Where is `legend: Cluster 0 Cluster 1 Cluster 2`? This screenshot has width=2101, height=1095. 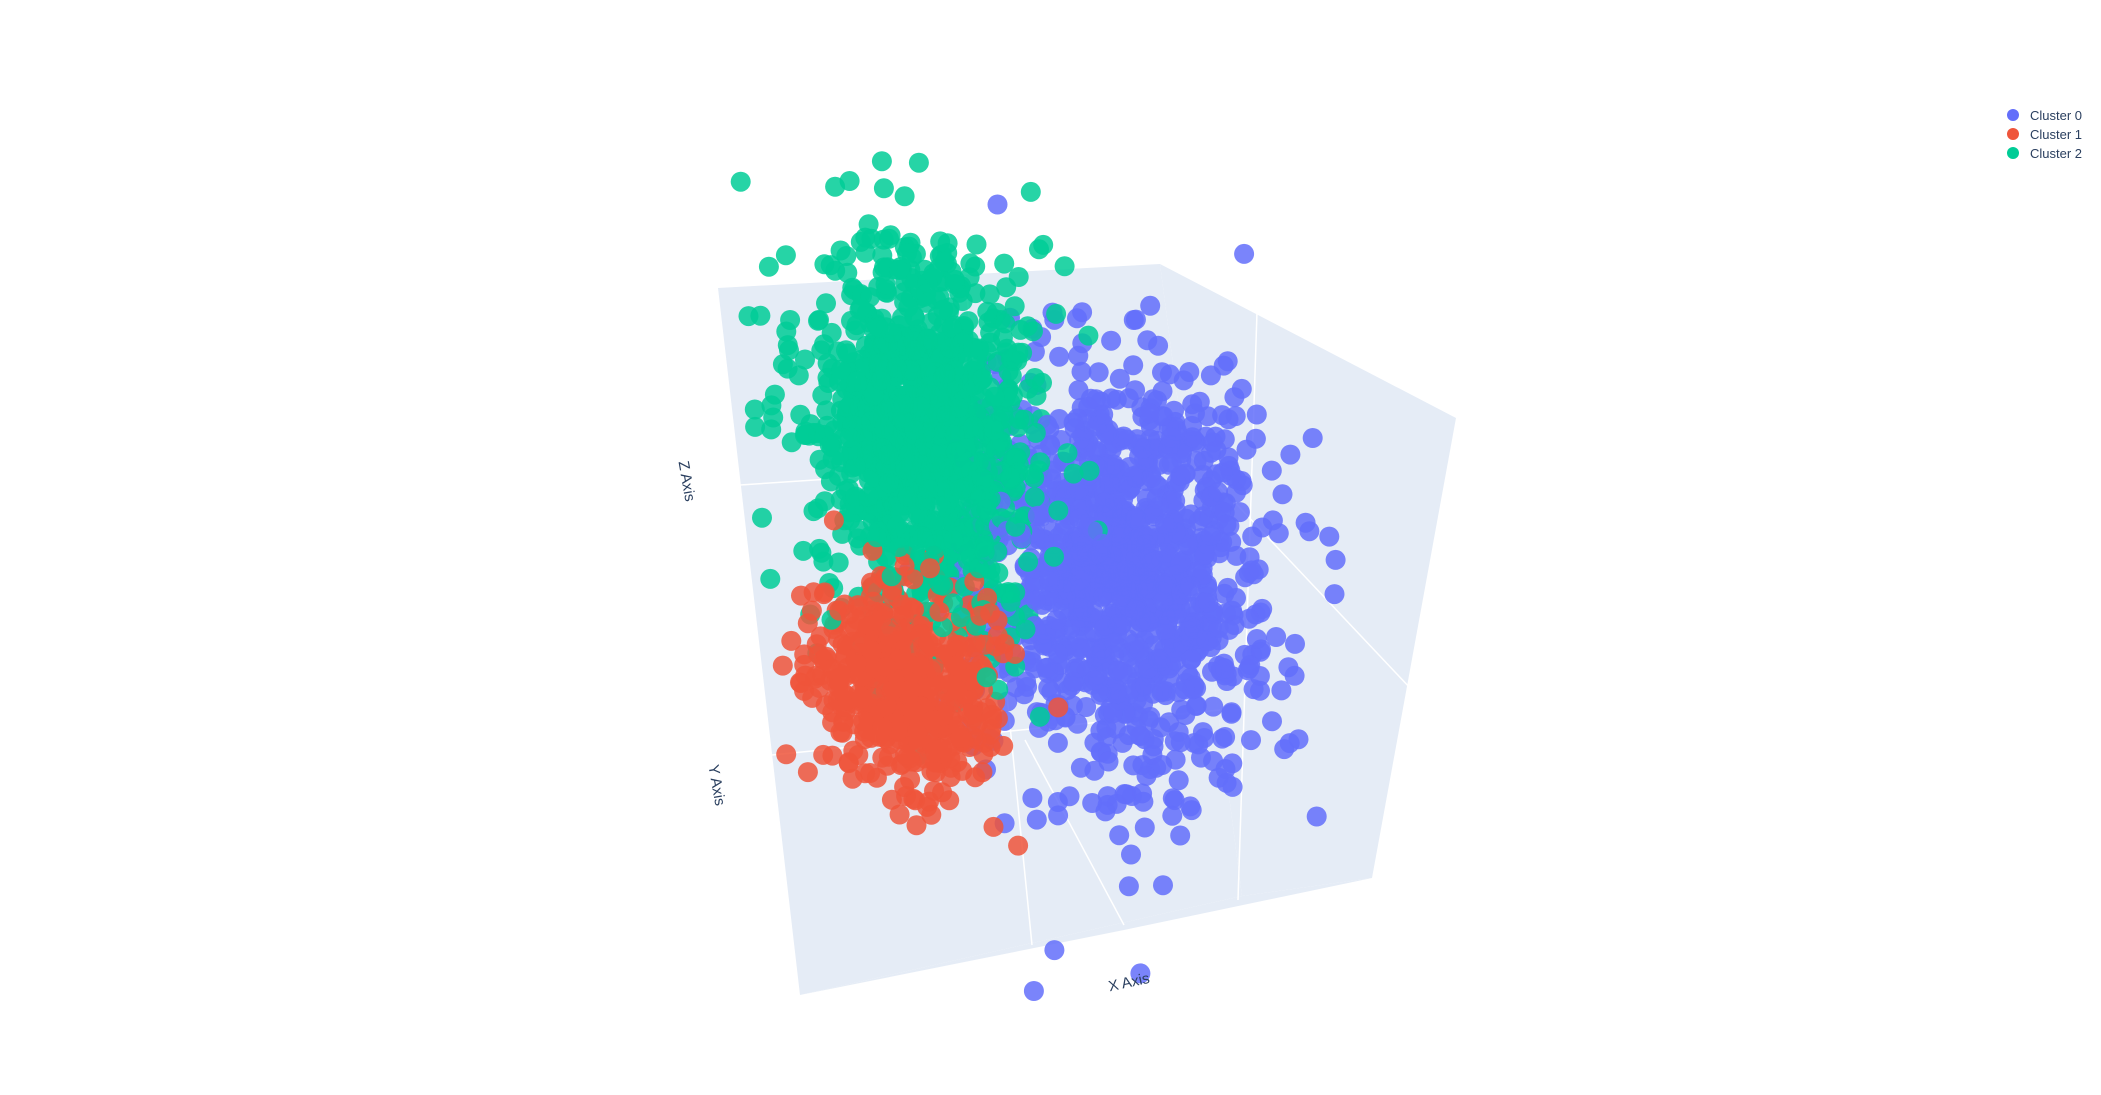
legend: Cluster 0 Cluster 1 Cluster 2 is located at coordinates (2044, 134).